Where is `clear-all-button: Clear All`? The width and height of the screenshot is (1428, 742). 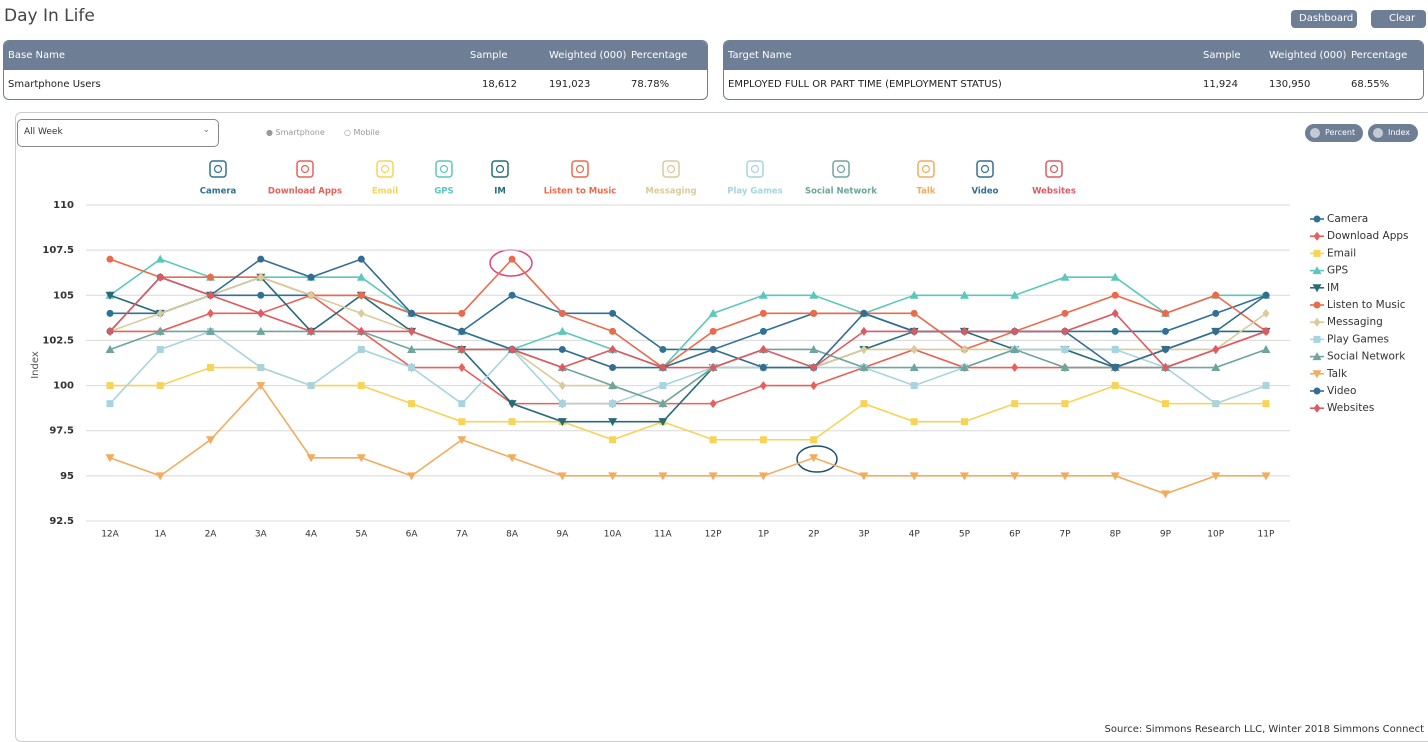 clear-all-button: Clear All is located at coordinates (1398, 26).